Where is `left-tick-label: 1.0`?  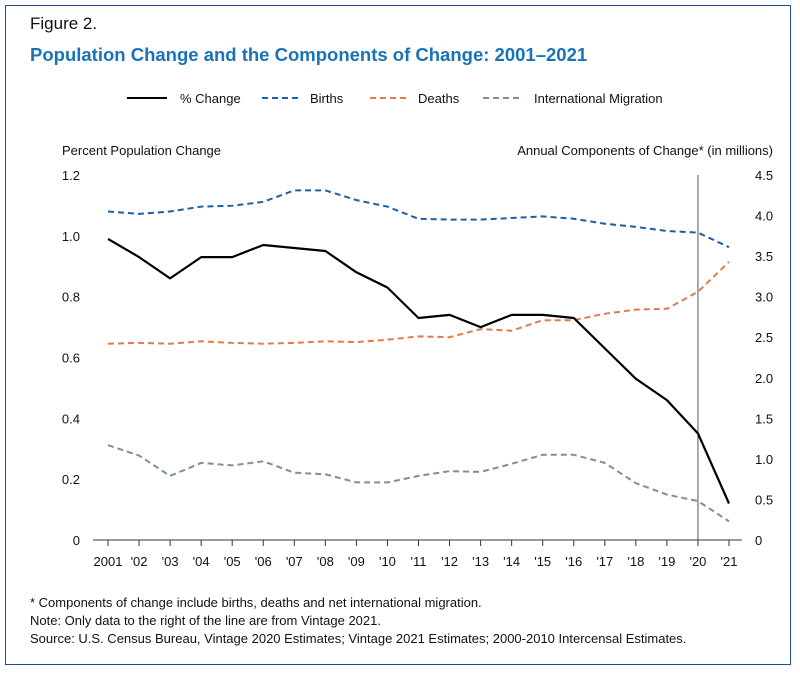 left-tick-label: 1.0 is located at coordinates (71, 236).